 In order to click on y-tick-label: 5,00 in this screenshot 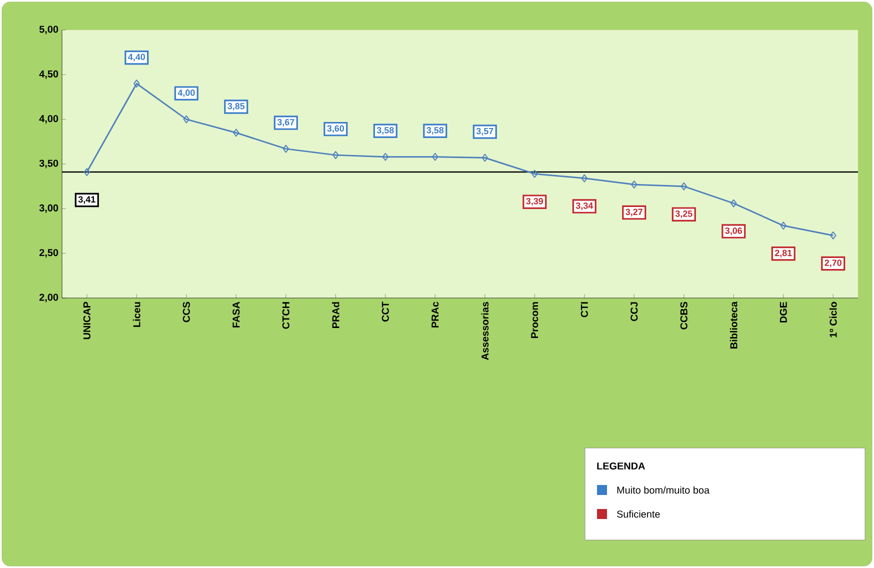, I will do `click(48, 30)`.